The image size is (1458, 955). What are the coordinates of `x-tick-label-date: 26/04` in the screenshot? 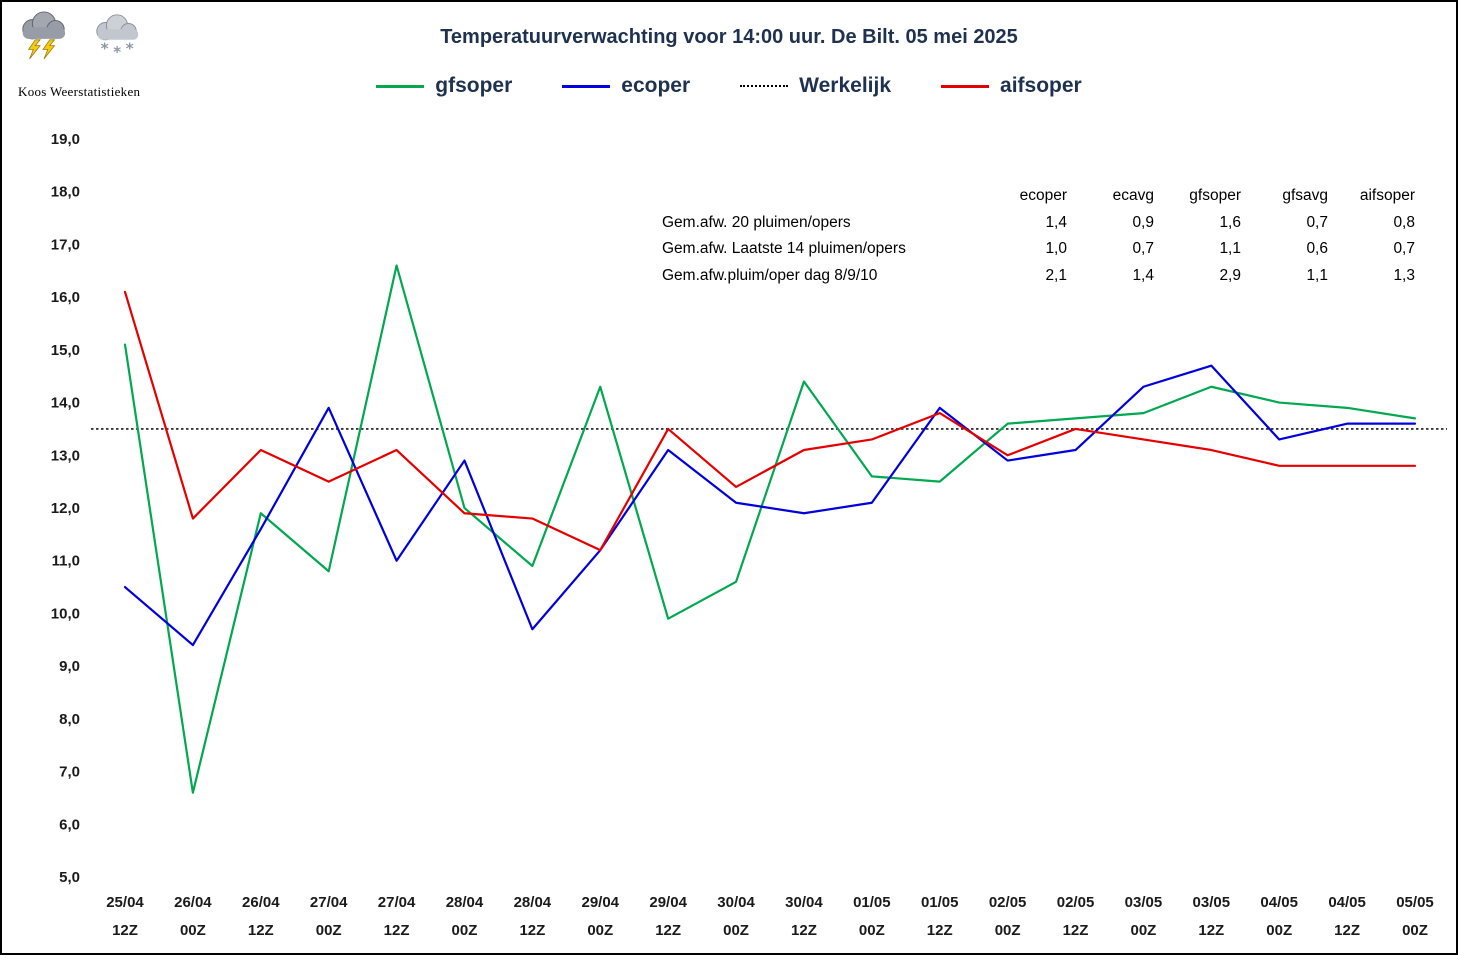 It's located at (261, 902).